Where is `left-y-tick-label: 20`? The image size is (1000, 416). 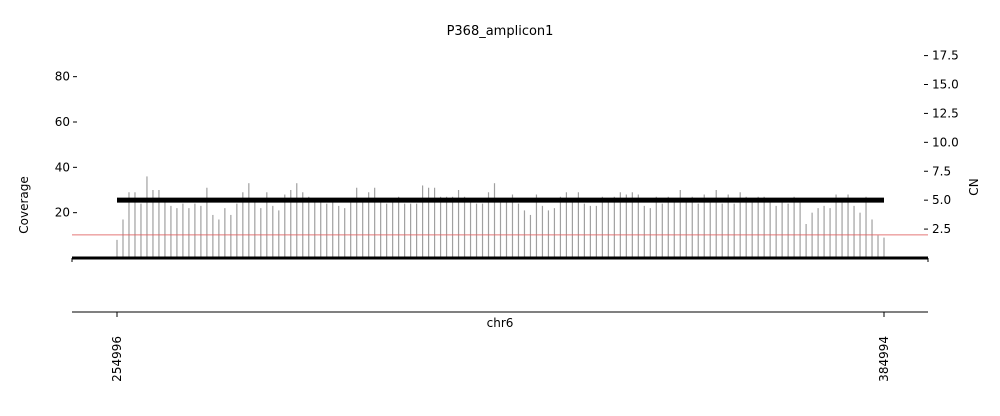
left-y-tick-label: 20 is located at coordinates (62, 213).